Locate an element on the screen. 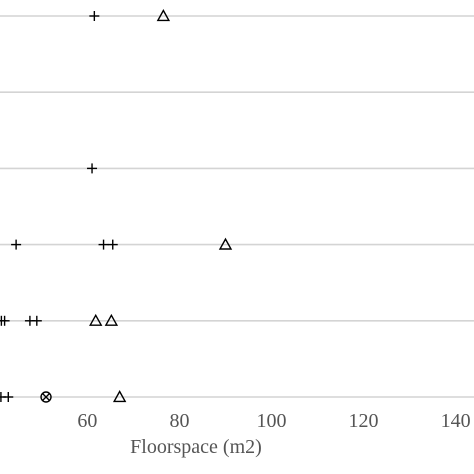 The height and width of the screenshot is (474, 474). x-tick-label-120: 120 is located at coordinates (364, 421).